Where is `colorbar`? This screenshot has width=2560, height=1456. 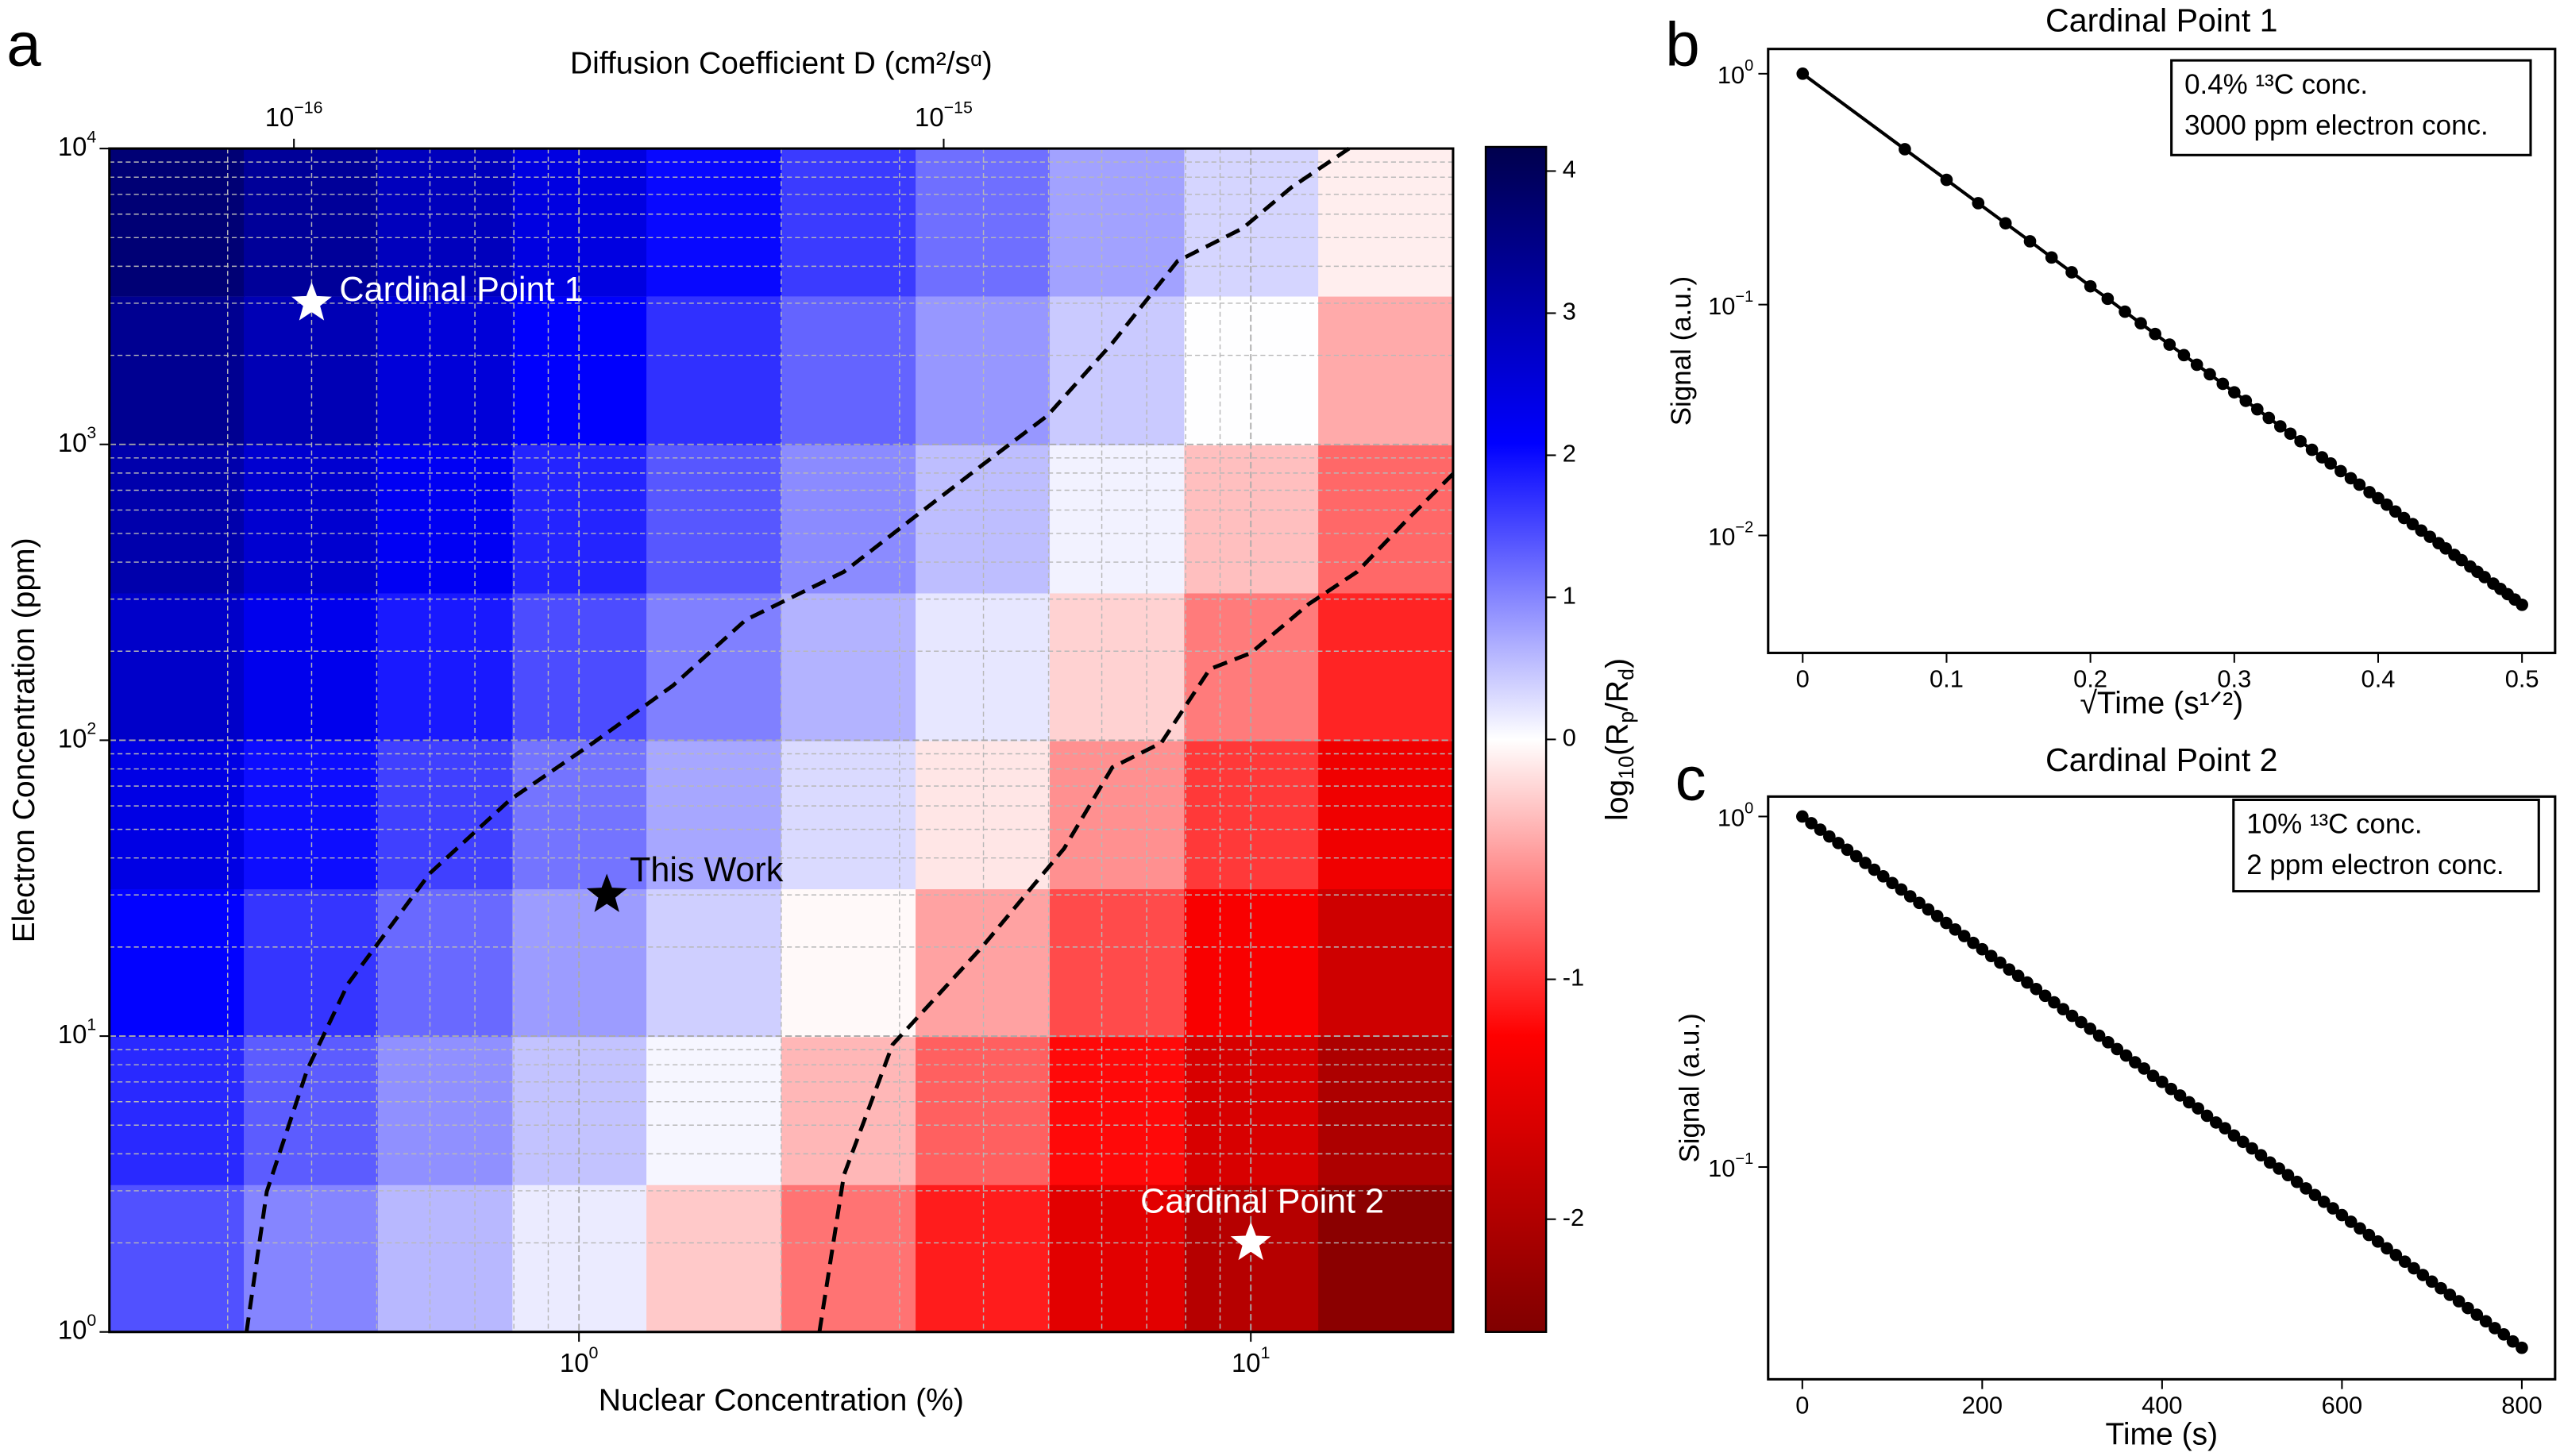
colorbar is located at coordinates (1516, 739).